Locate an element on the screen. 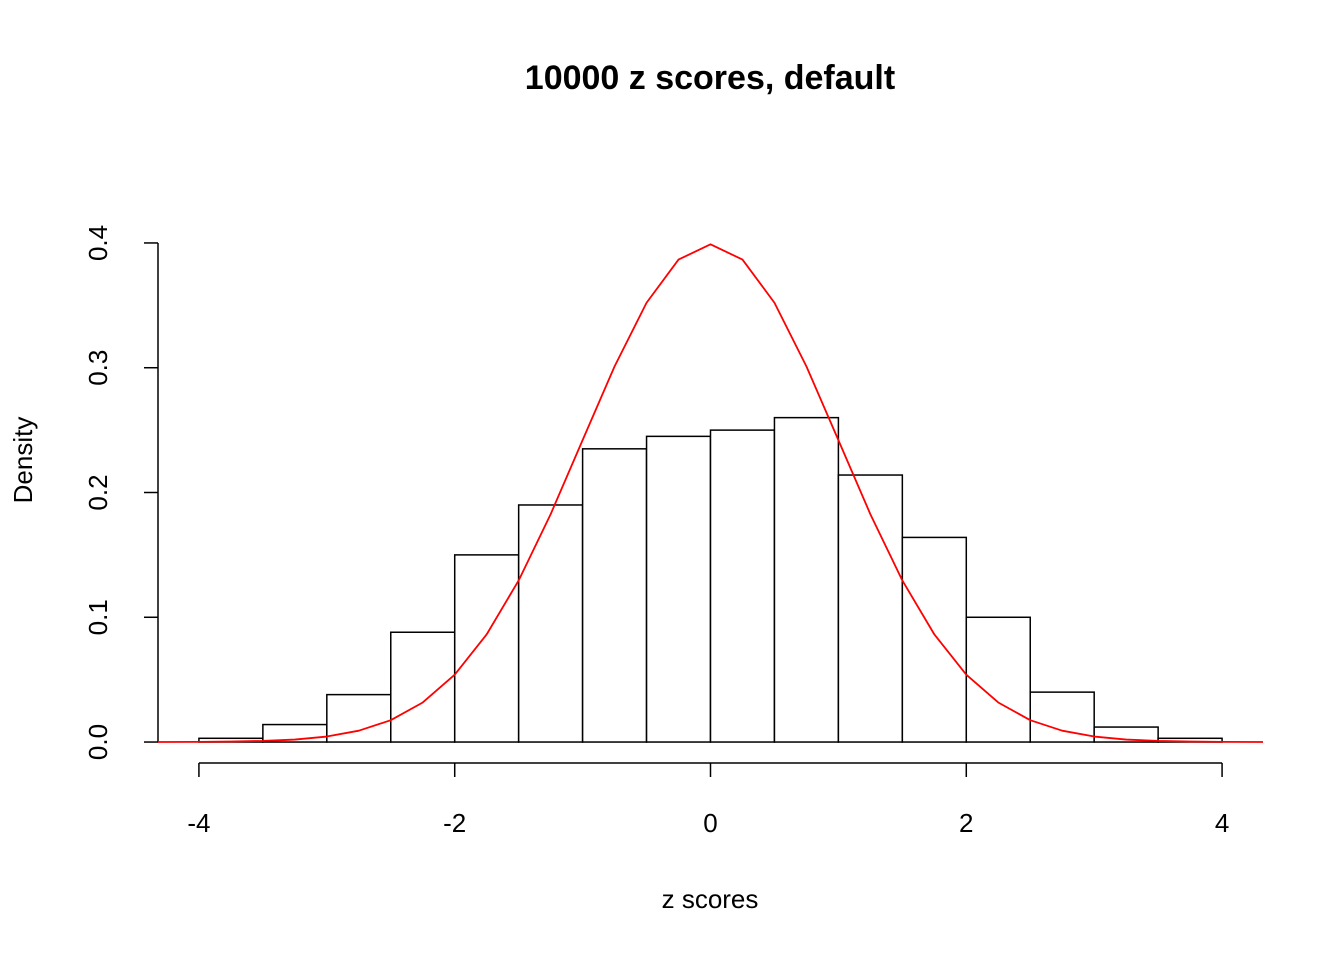  x-tick-label: 2 is located at coordinates (966, 823).